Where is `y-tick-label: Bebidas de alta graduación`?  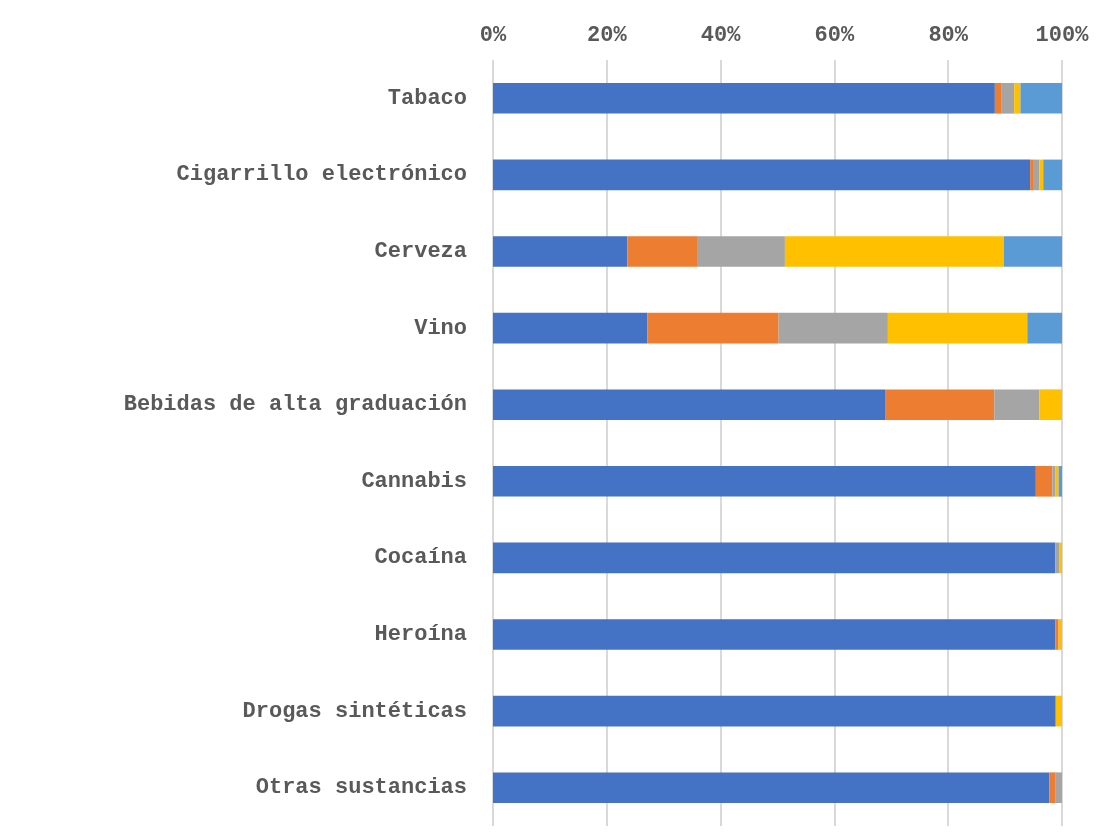
y-tick-label: Bebidas de alta graduación is located at coordinates (295, 405).